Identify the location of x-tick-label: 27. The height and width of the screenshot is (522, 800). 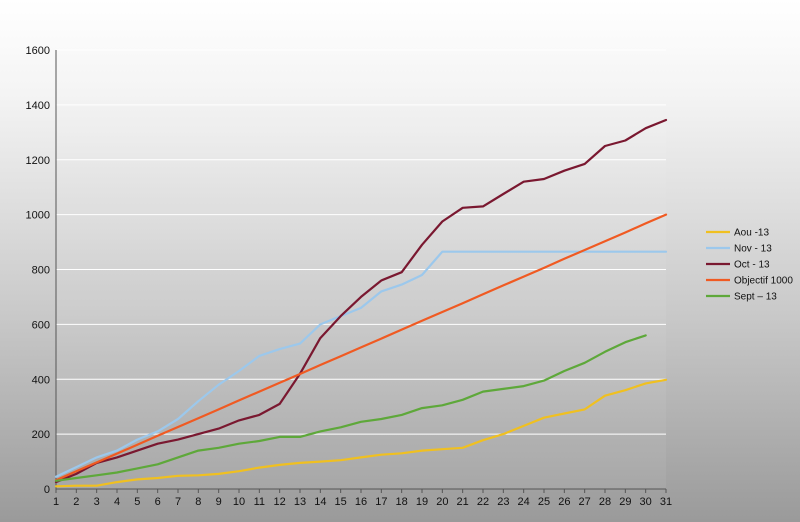
(585, 502).